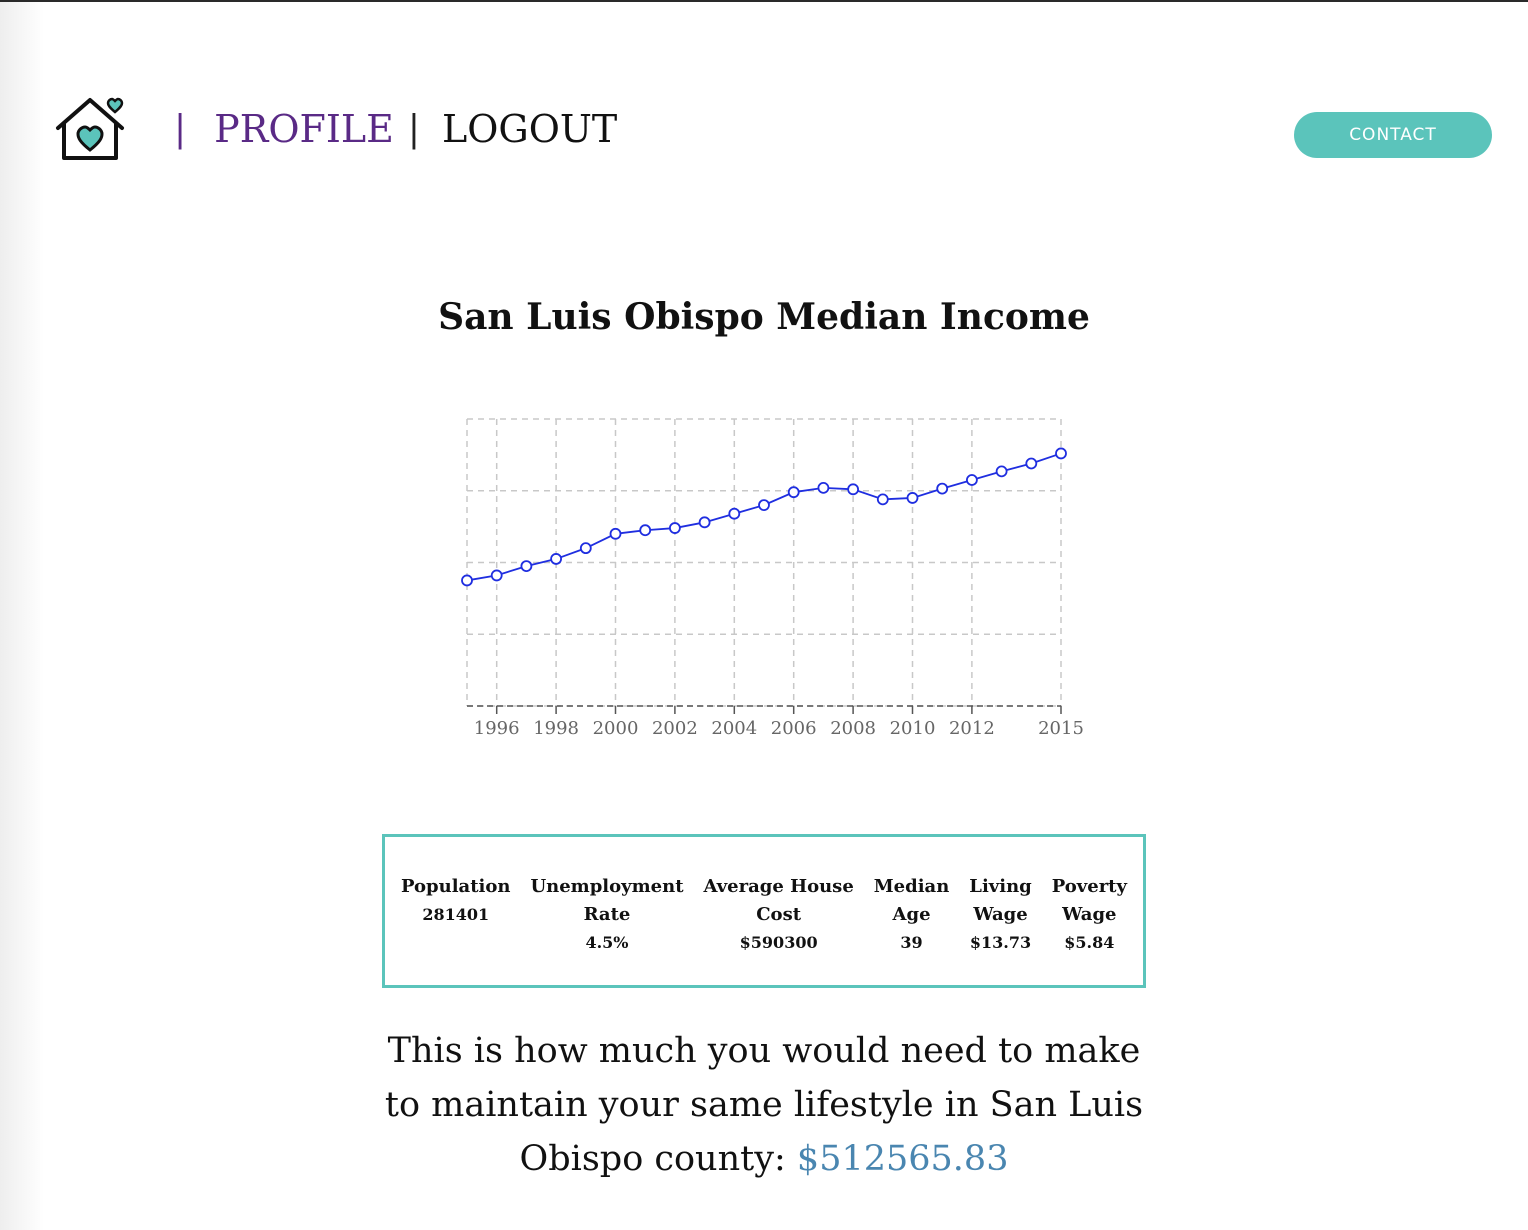 Image resolution: width=1528 pixels, height=1230 pixels. I want to click on x-tick-label: 2006, so click(794, 728).